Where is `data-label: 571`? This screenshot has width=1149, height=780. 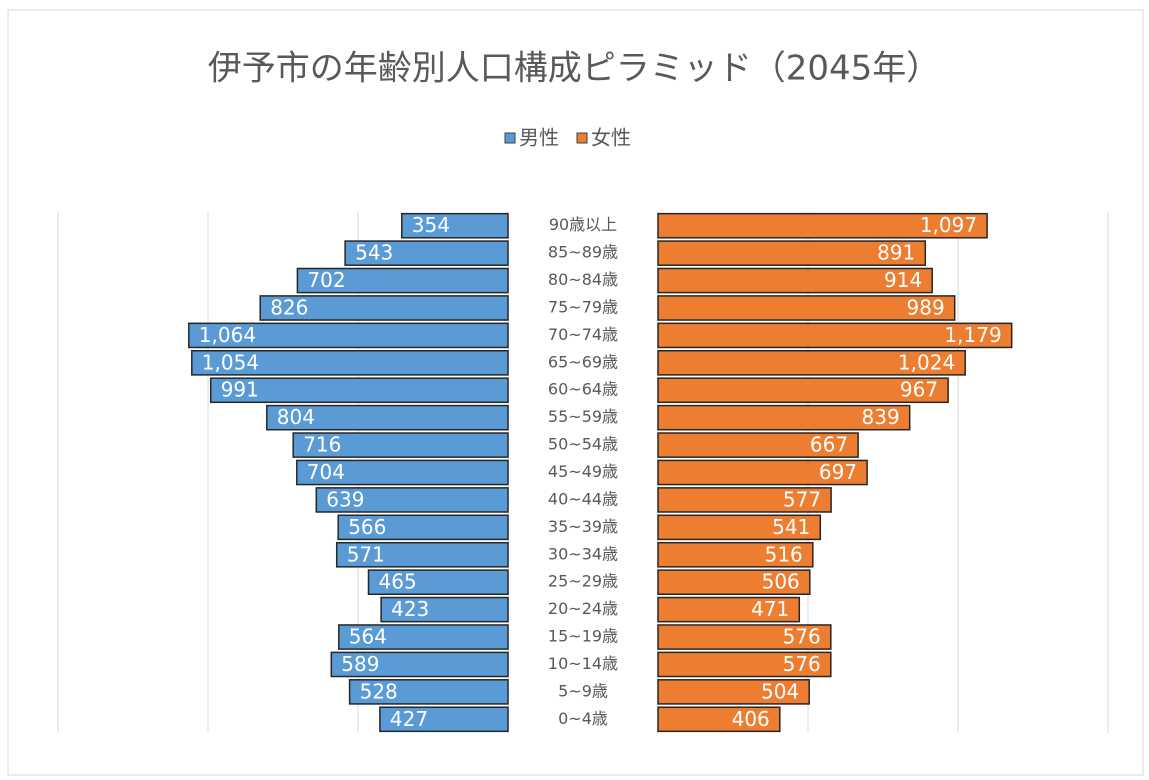 data-label: 571 is located at coordinates (366, 554).